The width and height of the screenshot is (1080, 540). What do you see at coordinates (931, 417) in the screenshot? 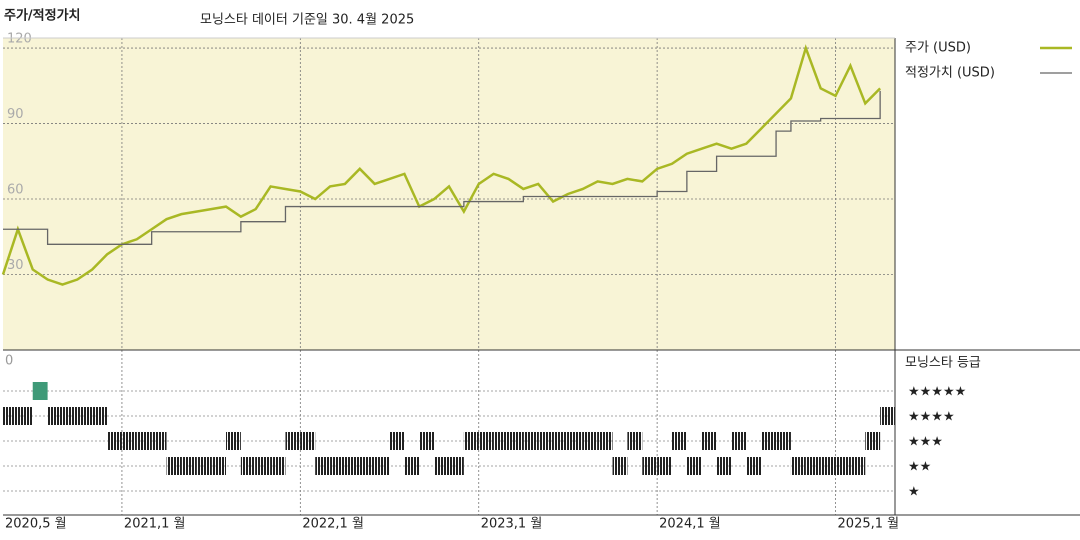
I see `rating-level-label: ★★★★` at bounding box center [931, 417].